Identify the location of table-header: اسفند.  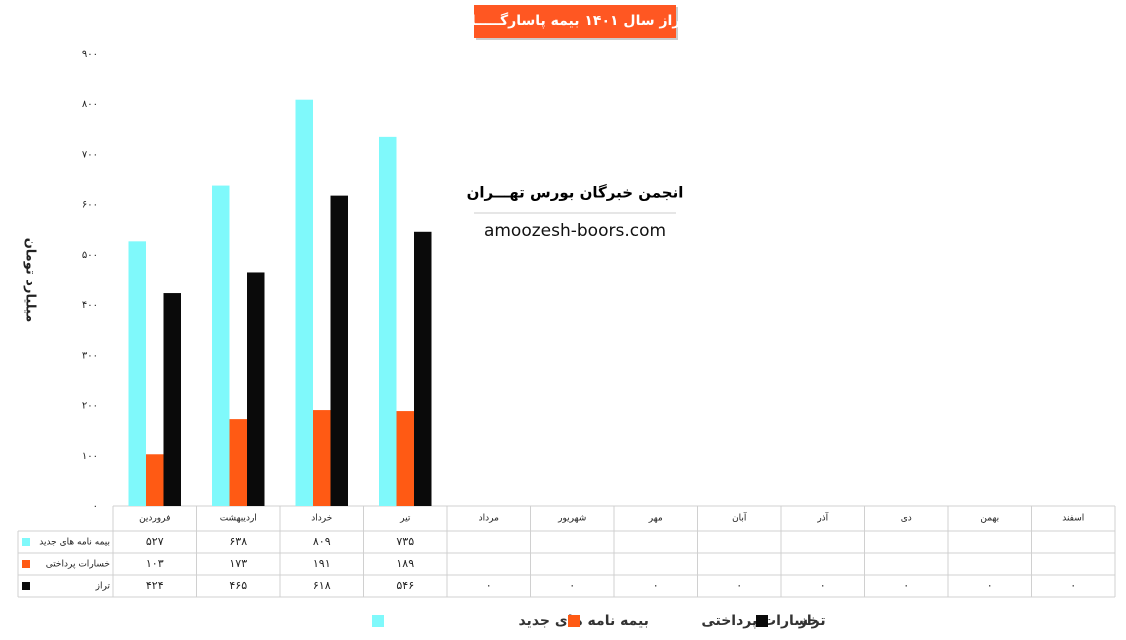
(1073, 519).